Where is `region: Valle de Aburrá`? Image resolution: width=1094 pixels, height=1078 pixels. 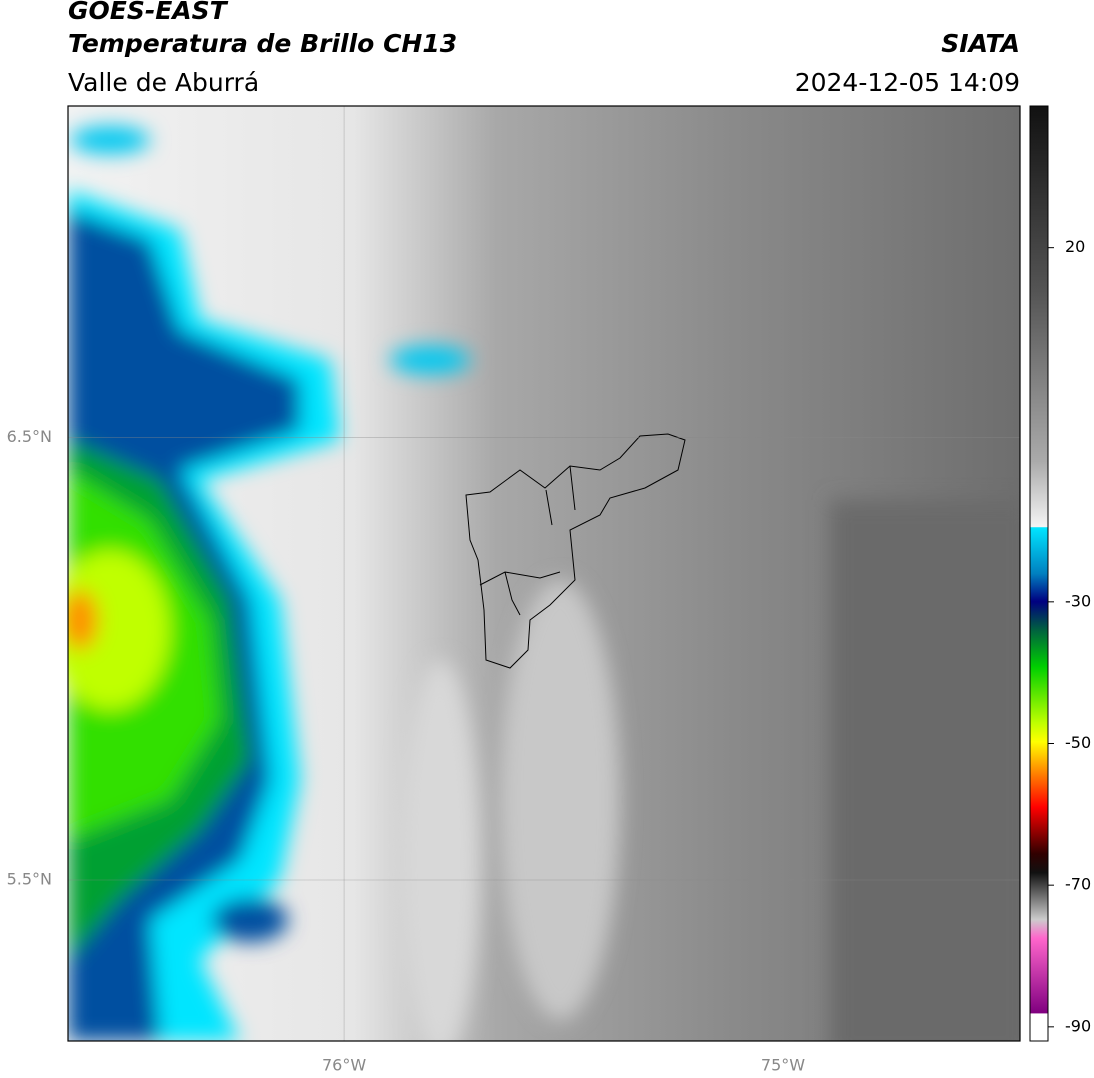
region: Valle de Aburrá is located at coordinates (163, 82).